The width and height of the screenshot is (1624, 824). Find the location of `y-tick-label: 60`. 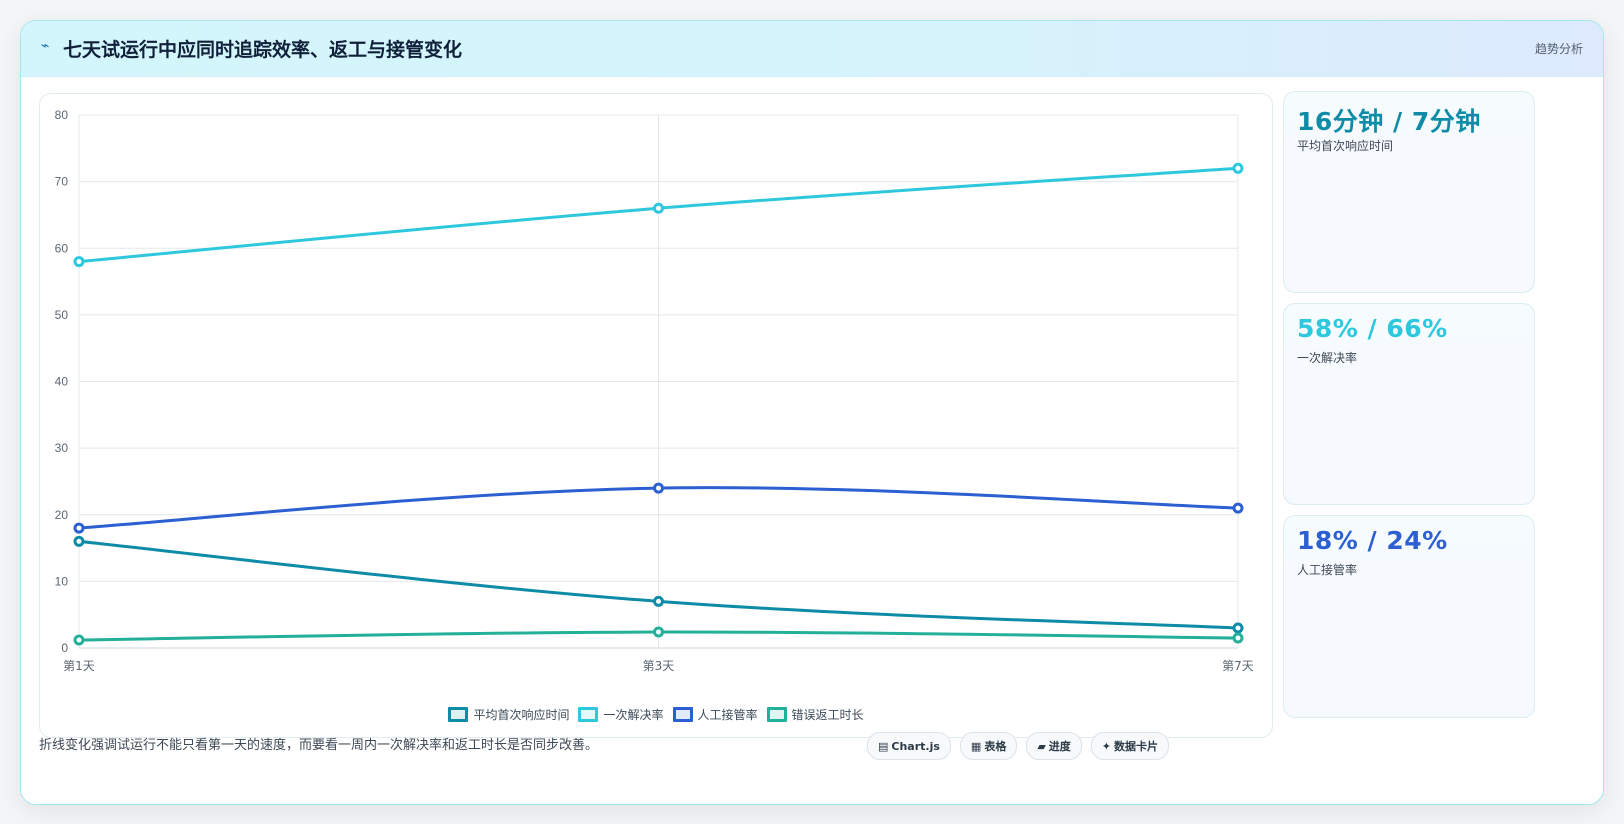

y-tick-label: 60 is located at coordinates (62, 248).